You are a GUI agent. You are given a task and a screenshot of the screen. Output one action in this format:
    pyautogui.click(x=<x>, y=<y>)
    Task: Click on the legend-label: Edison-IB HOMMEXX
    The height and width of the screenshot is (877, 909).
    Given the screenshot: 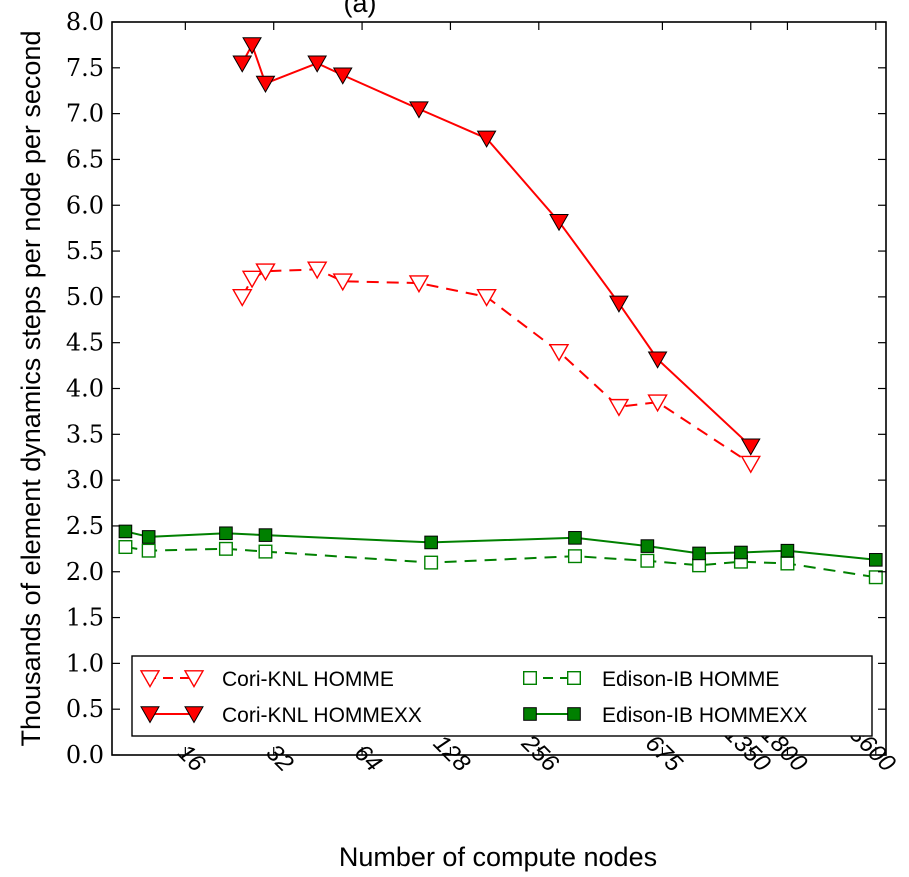 What is the action you would take?
    pyautogui.click(x=704, y=715)
    